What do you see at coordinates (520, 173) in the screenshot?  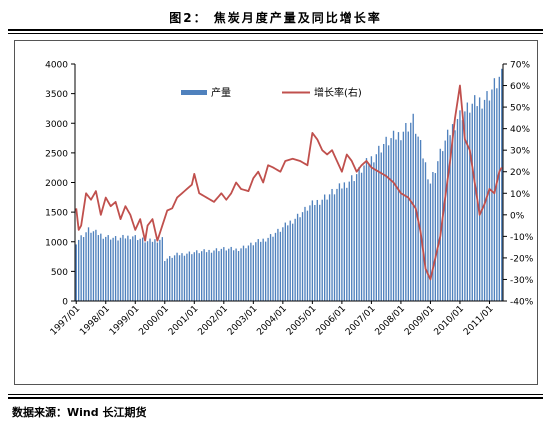 I see `right-axis-tick-label: 20%` at bounding box center [520, 173].